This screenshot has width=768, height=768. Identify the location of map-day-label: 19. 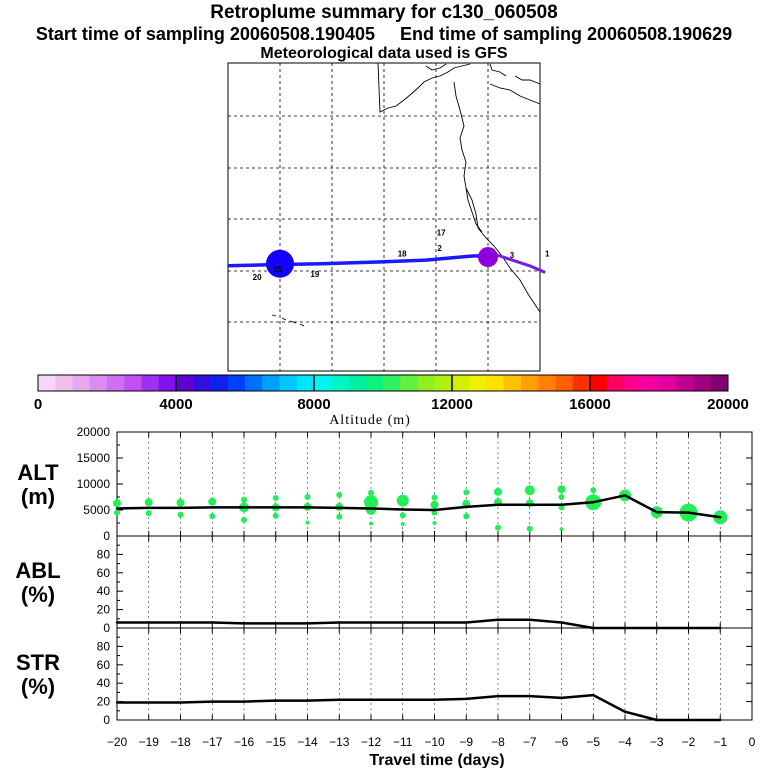
(314, 274).